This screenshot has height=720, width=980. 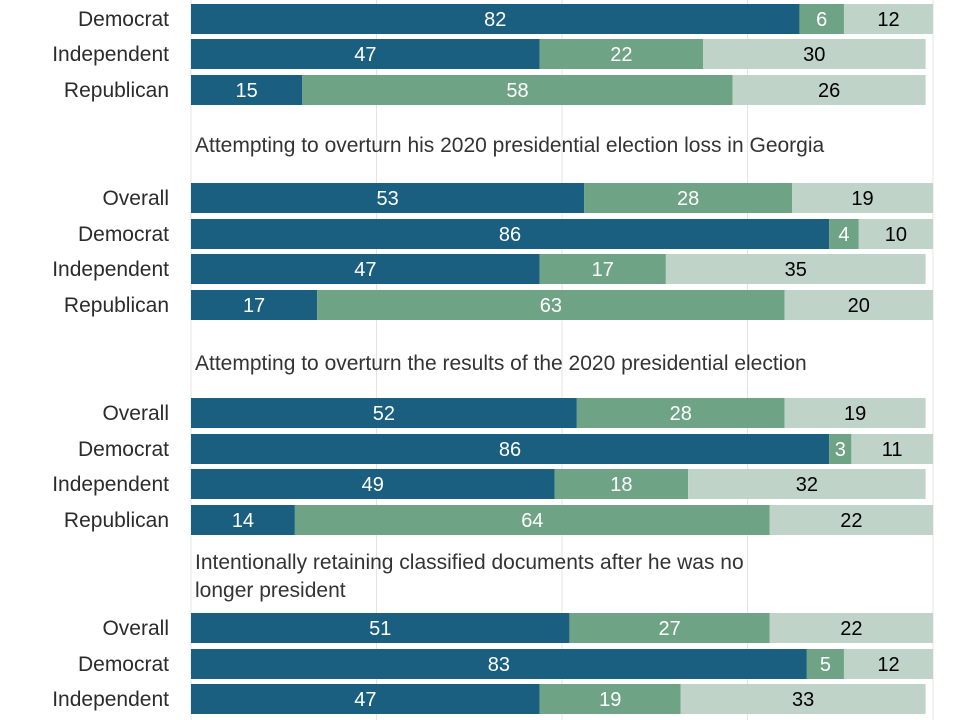 I want to click on bar-row: Democrat 86 3 11, so click(x=505, y=449).